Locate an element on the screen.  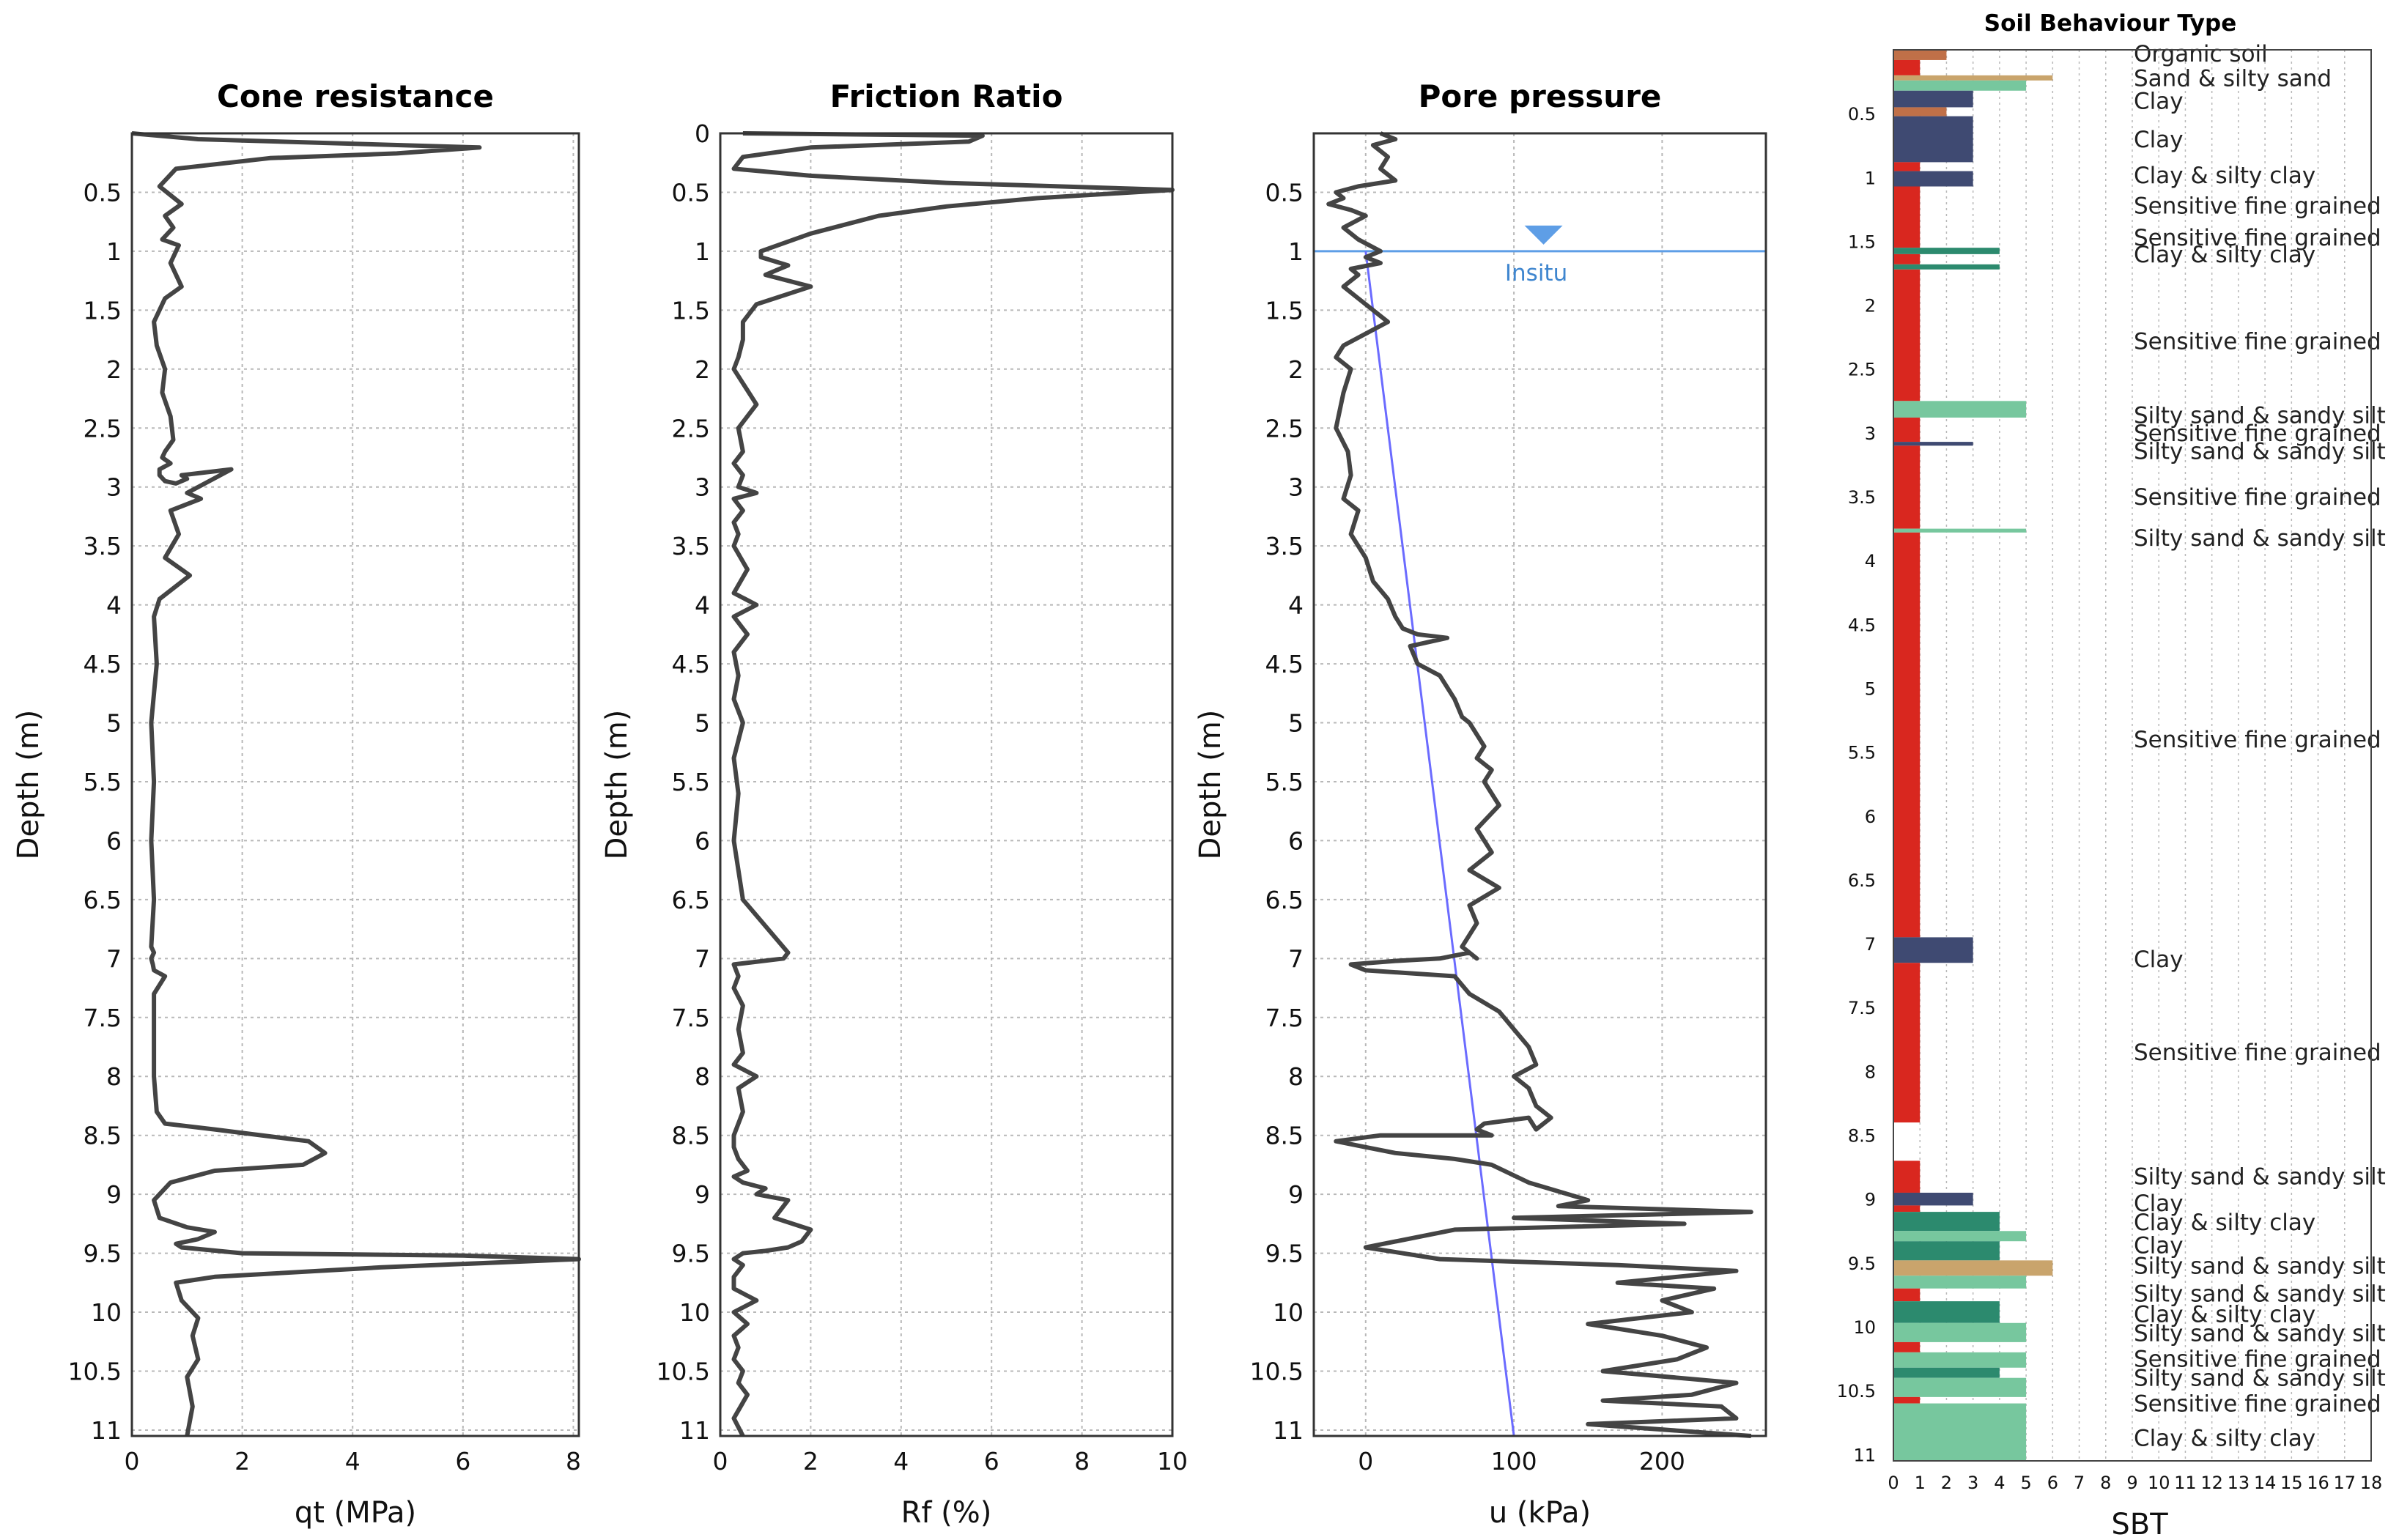
water-table-icon is located at coordinates (1544, 235).